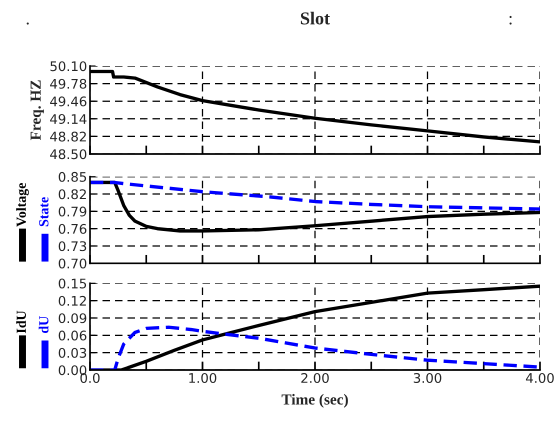  I want to click on y-tick-label: 49.14, so click(68, 119).